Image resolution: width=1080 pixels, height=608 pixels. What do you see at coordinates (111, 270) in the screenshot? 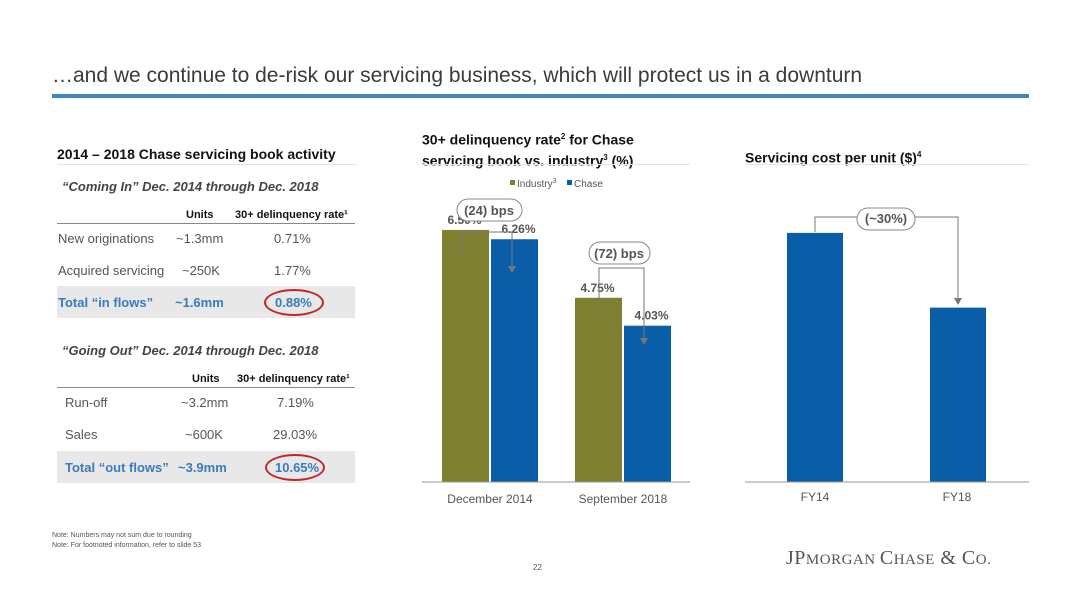
I see `table-row-label: Acquired servicing` at bounding box center [111, 270].